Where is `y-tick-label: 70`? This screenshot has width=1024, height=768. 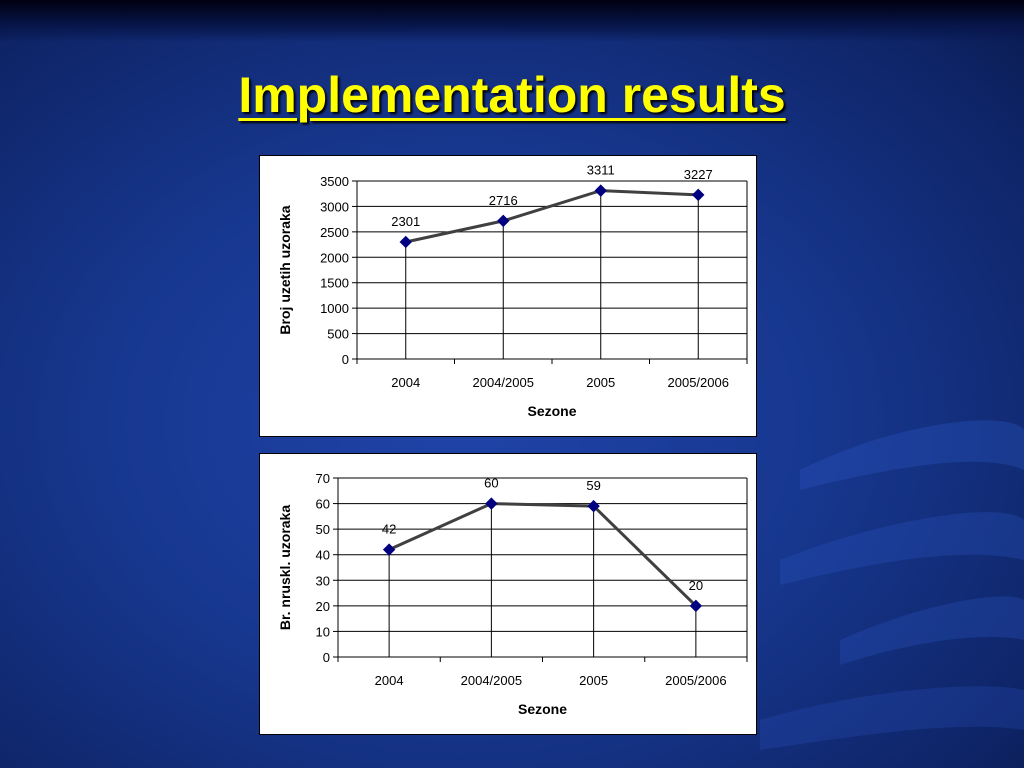
y-tick-label: 70 is located at coordinates (323, 478).